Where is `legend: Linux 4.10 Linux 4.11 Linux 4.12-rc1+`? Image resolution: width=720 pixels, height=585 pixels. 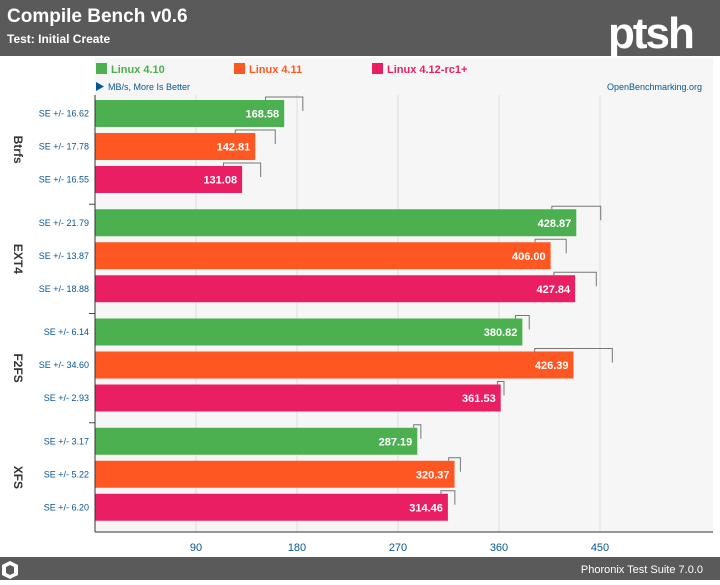 legend: Linux 4.10 Linux 4.11 Linux 4.12-rc1+ is located at coordinates (281, 69).